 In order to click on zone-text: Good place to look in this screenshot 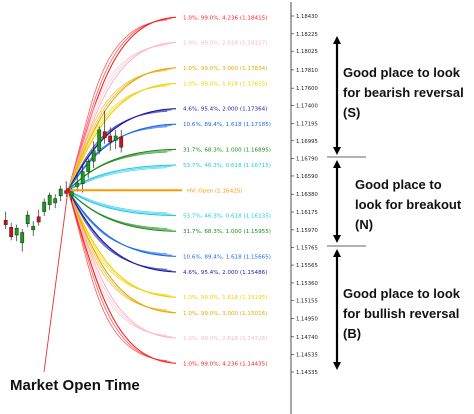, I will do `click(402, 72)`.